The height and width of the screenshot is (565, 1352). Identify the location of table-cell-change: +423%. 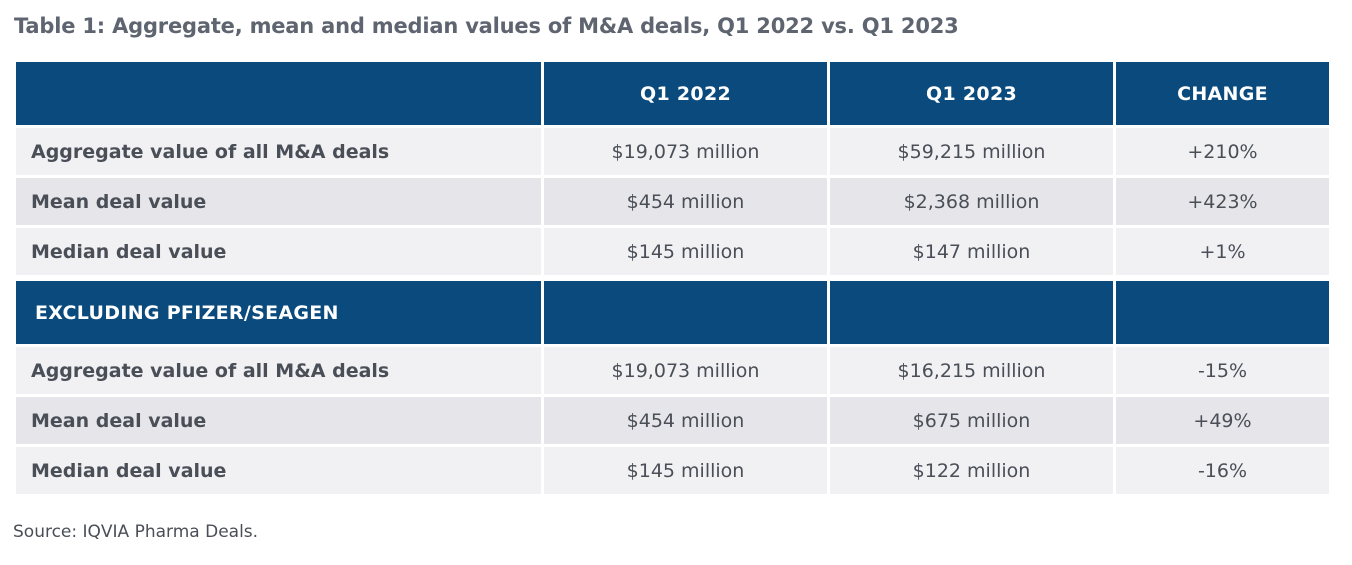
(1222, 201).